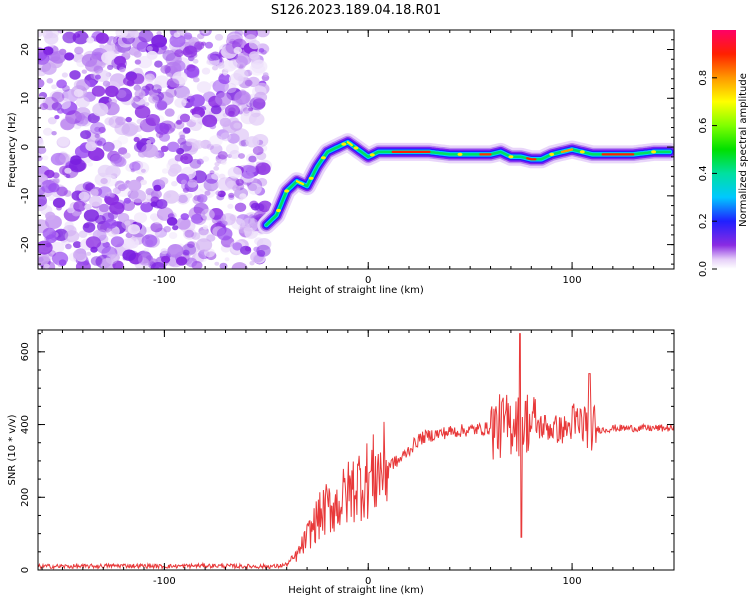 This screenshot has height=604, width=750. Describe the element at coordinates (25, 351) in the screenshot. I see `y-tick-label: 600` at that location.